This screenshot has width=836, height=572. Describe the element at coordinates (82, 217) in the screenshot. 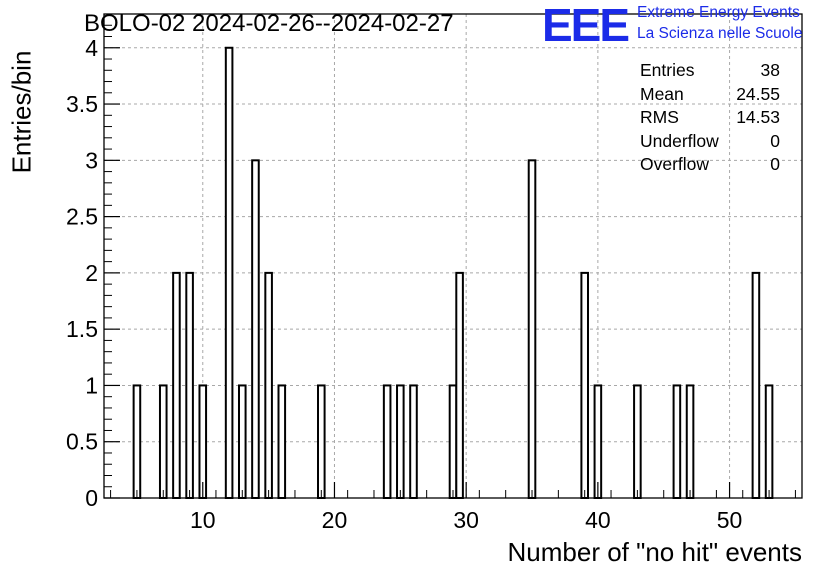

I see `y-tick-label: 2.5` at that location.